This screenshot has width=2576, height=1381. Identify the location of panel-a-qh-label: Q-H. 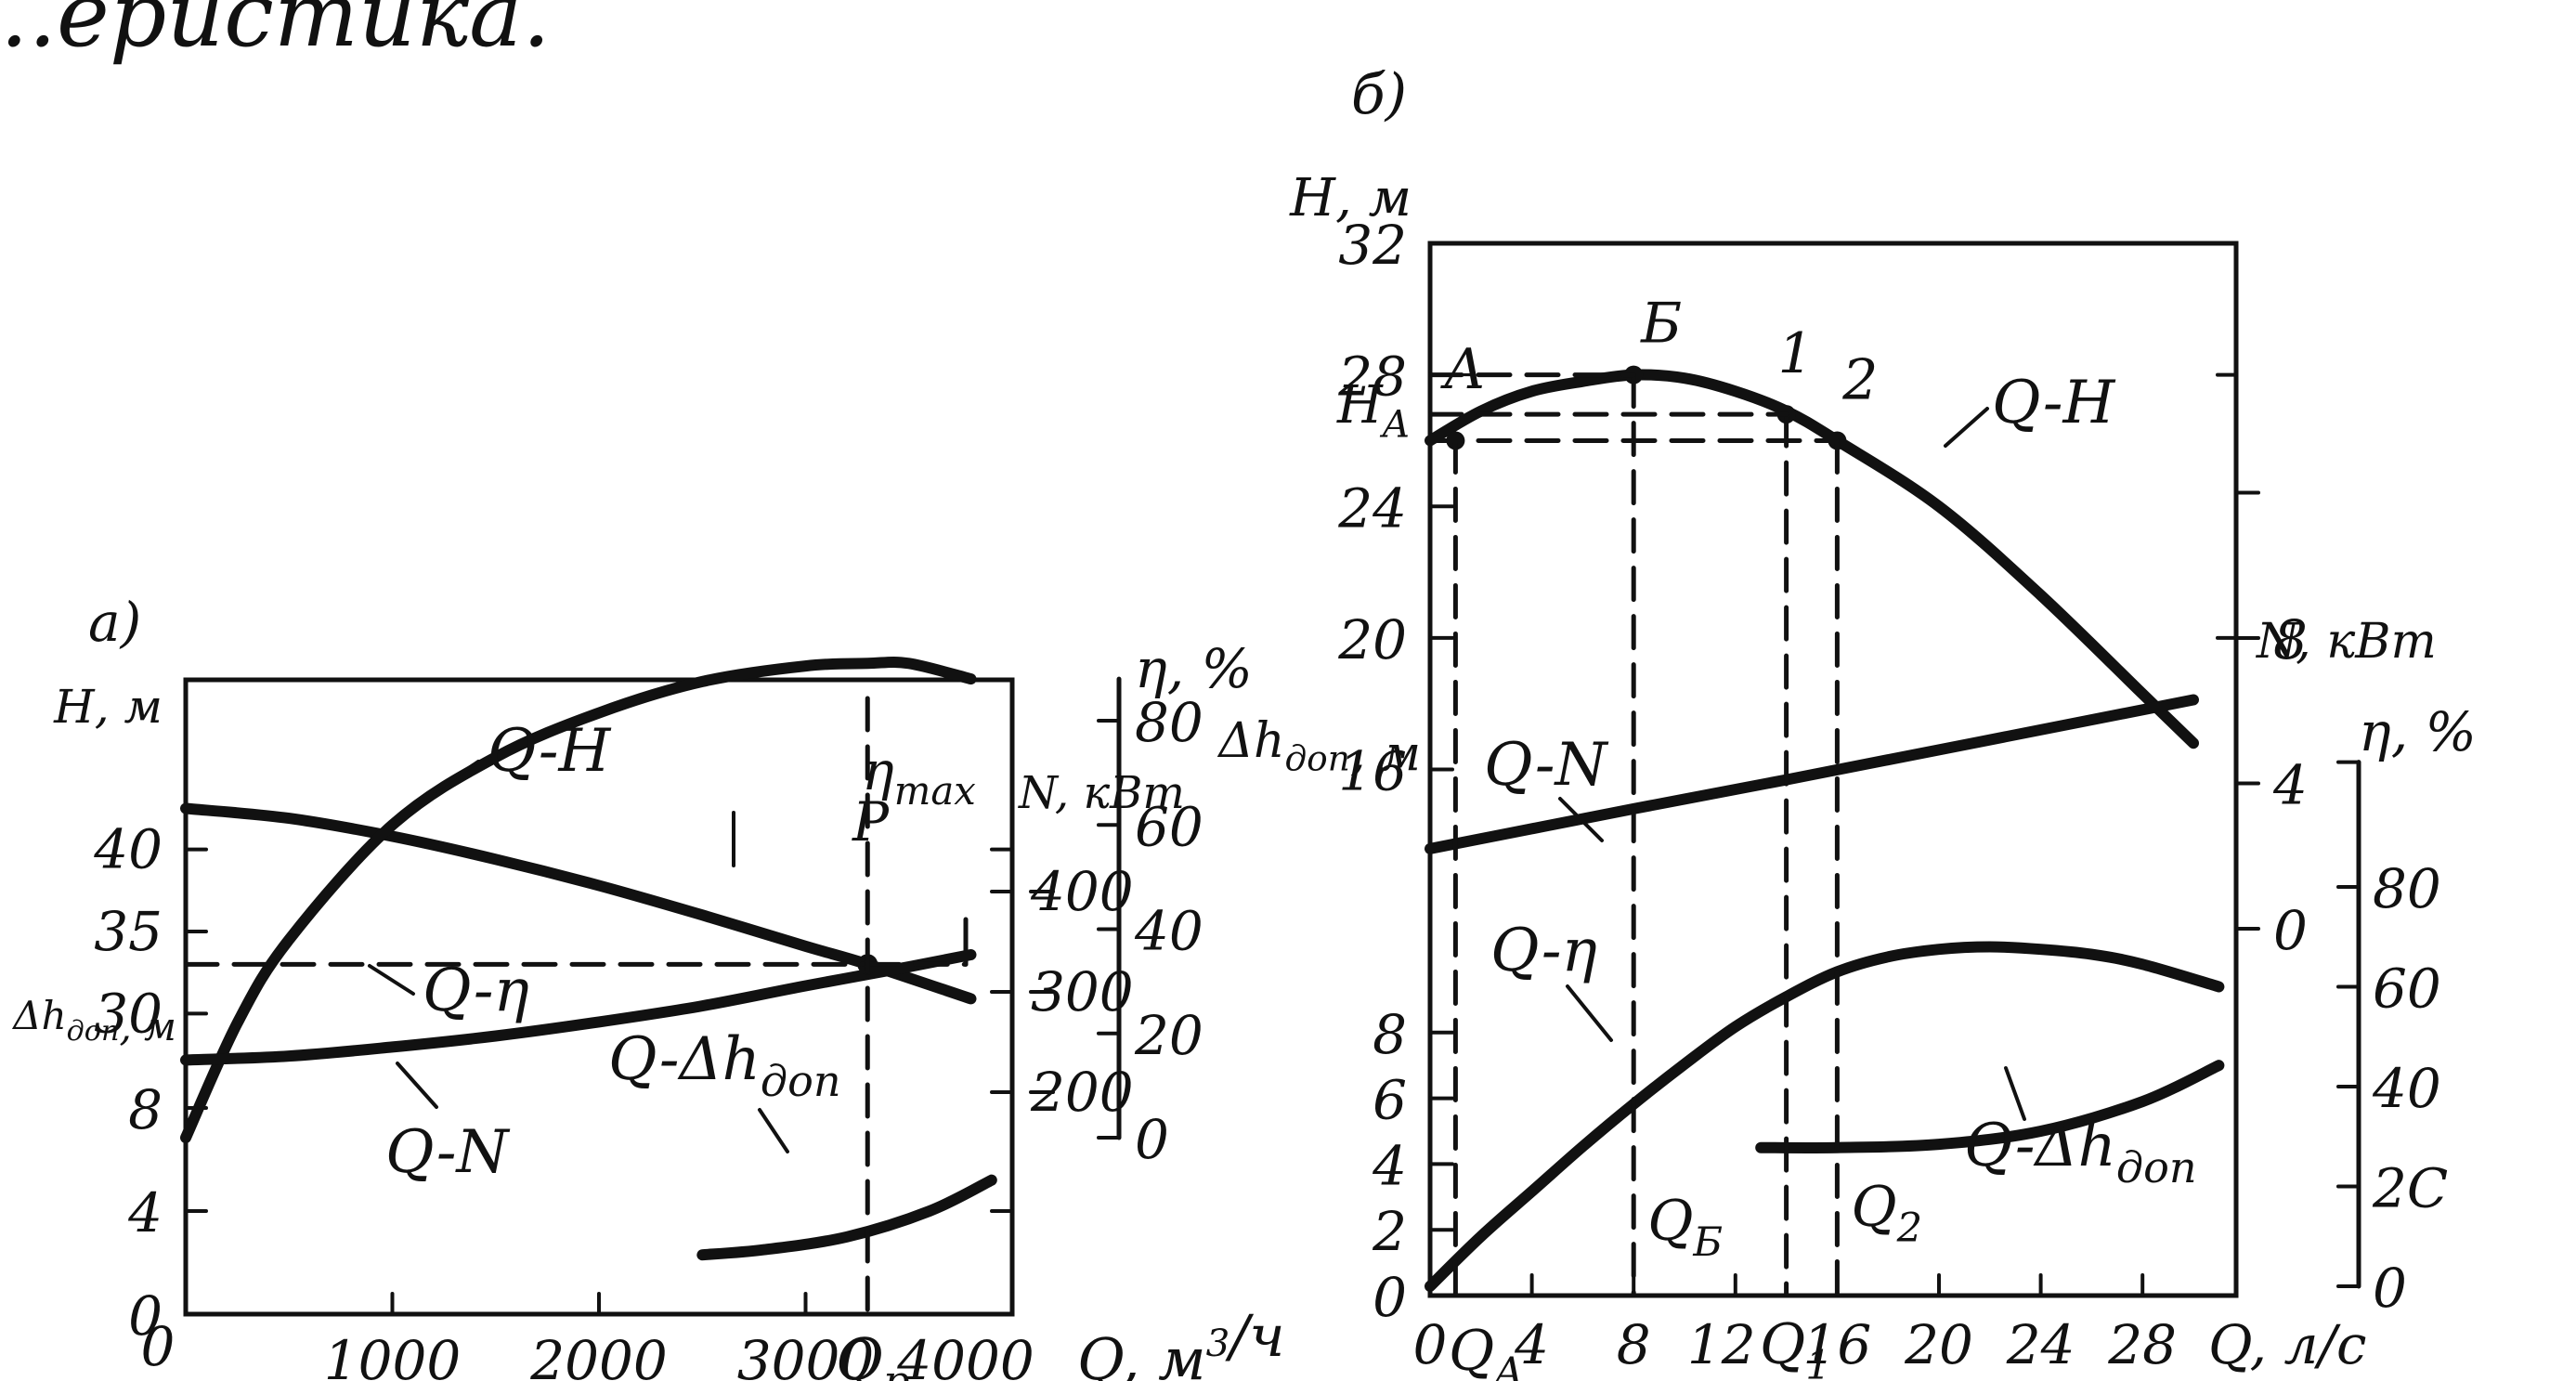
(550, 751).